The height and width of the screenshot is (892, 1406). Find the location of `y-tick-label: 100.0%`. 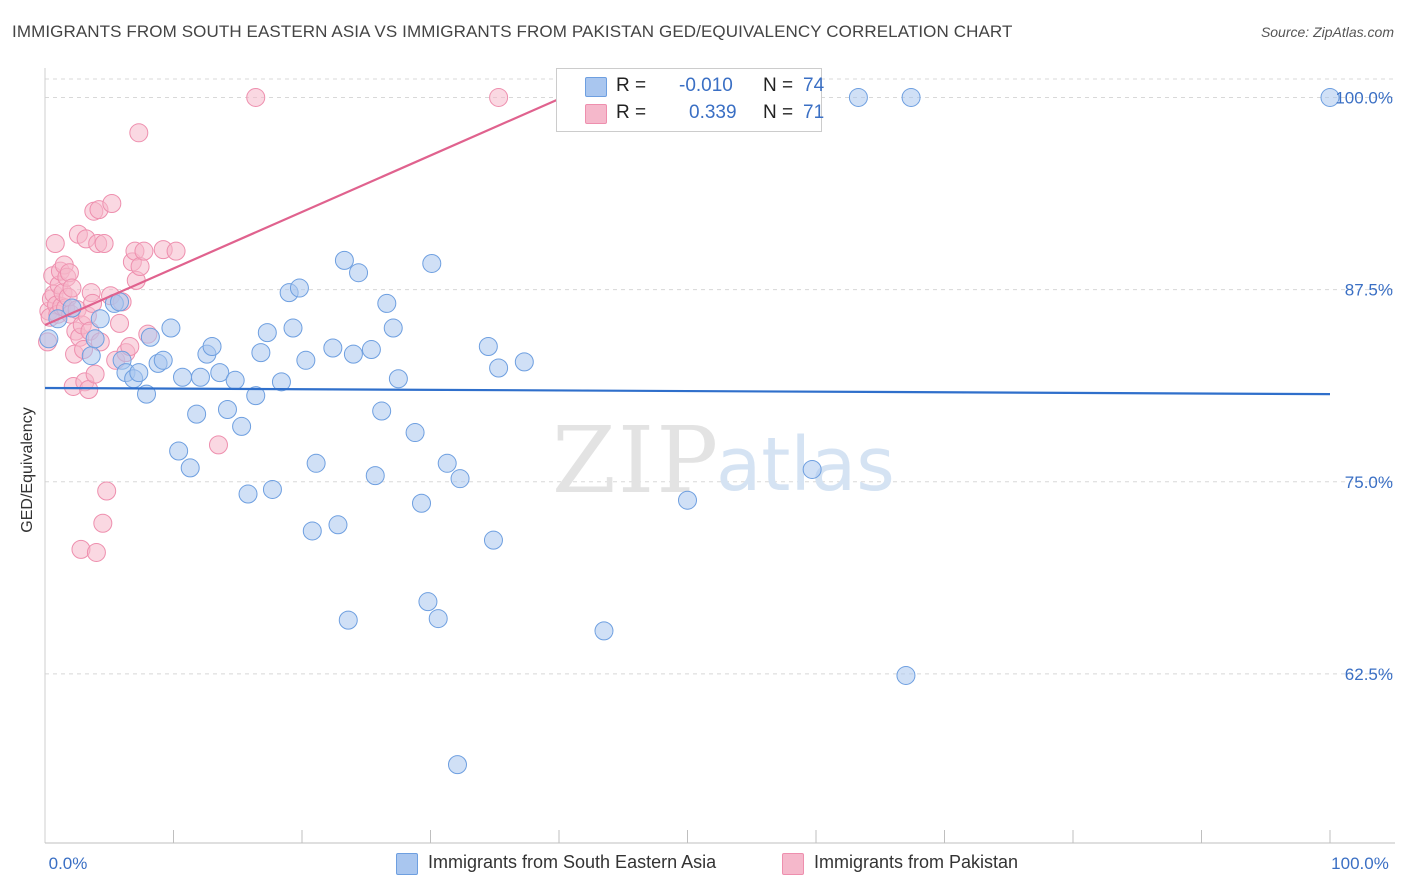

y-tick-label: 100.0% is located at coordinates (1364, 97).